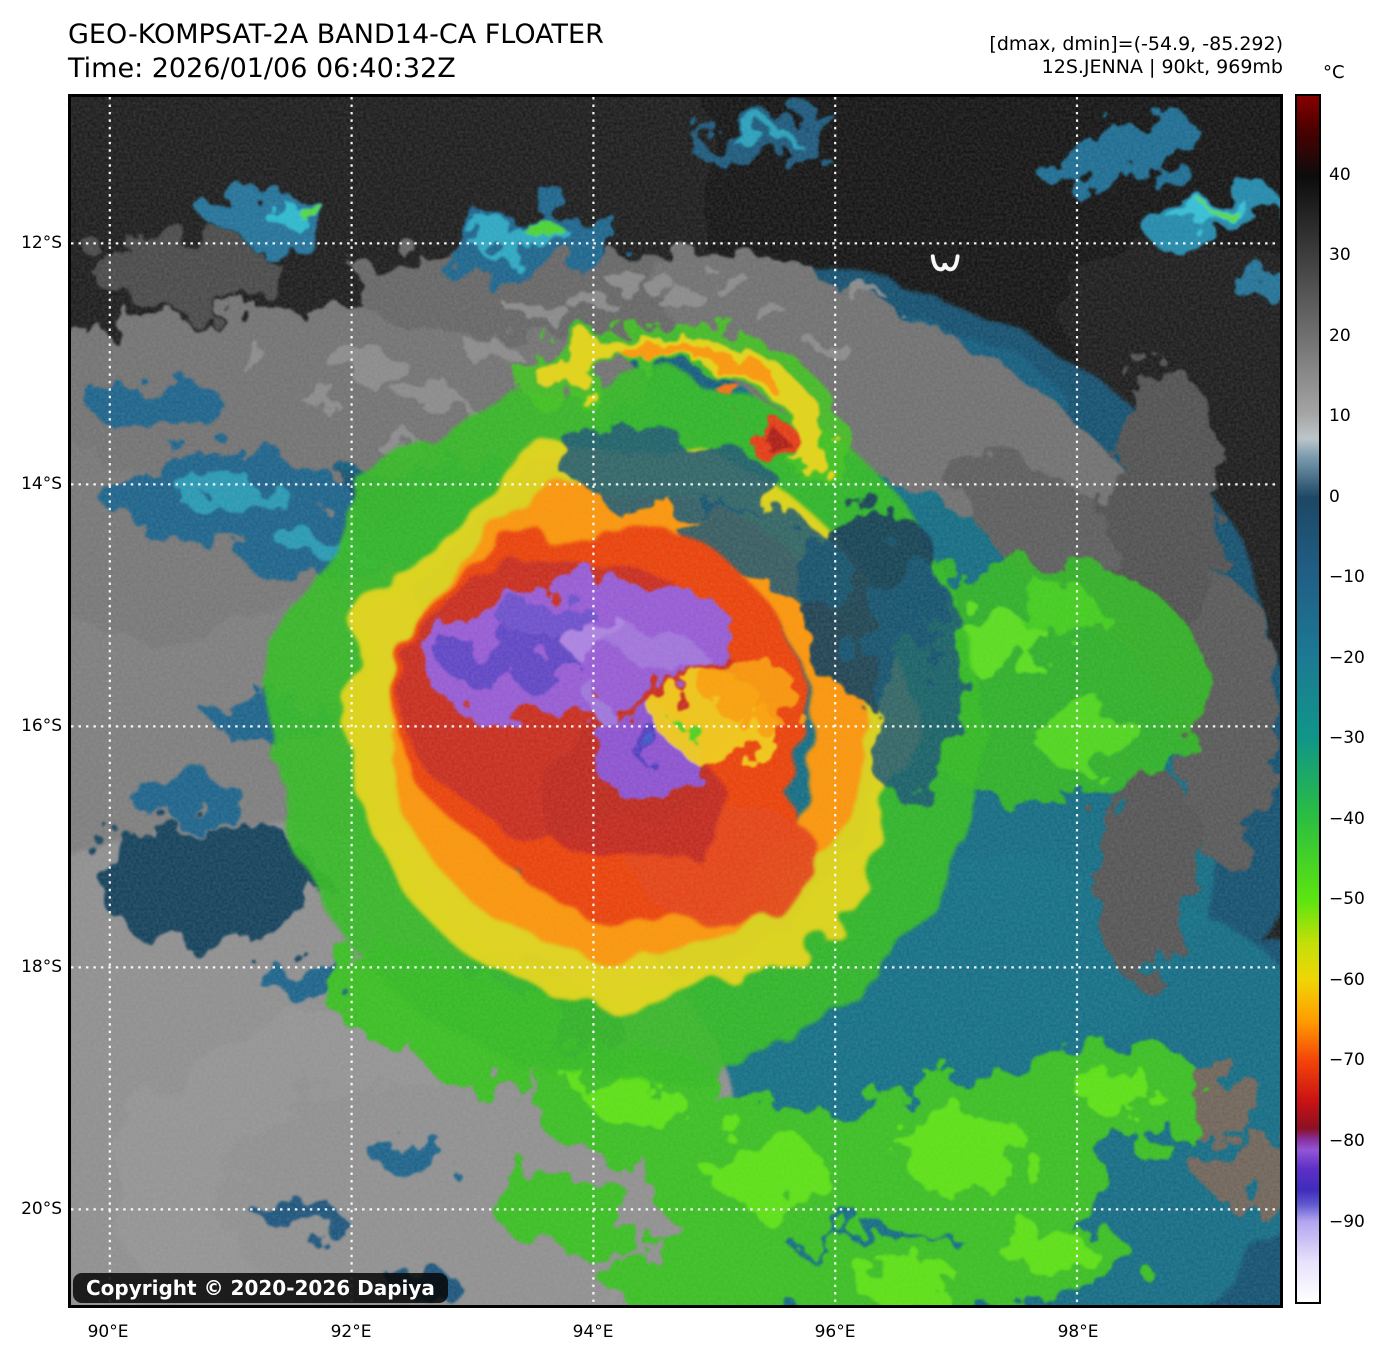 This screenshot has width=1388, height=1359. What do you see at coordinates (1347, 1060) in the screenshot?
I see `colorbar-tick-label: −70` at bounding box center [1347, 1060].